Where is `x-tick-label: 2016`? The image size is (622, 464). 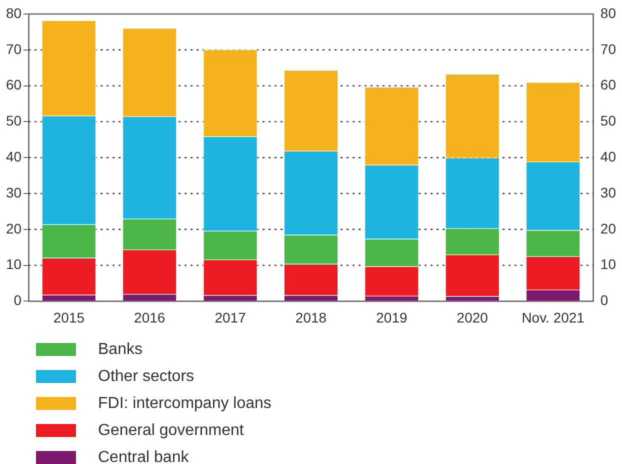 x-tick-label: 2016 is located at coordinates (150, 317).